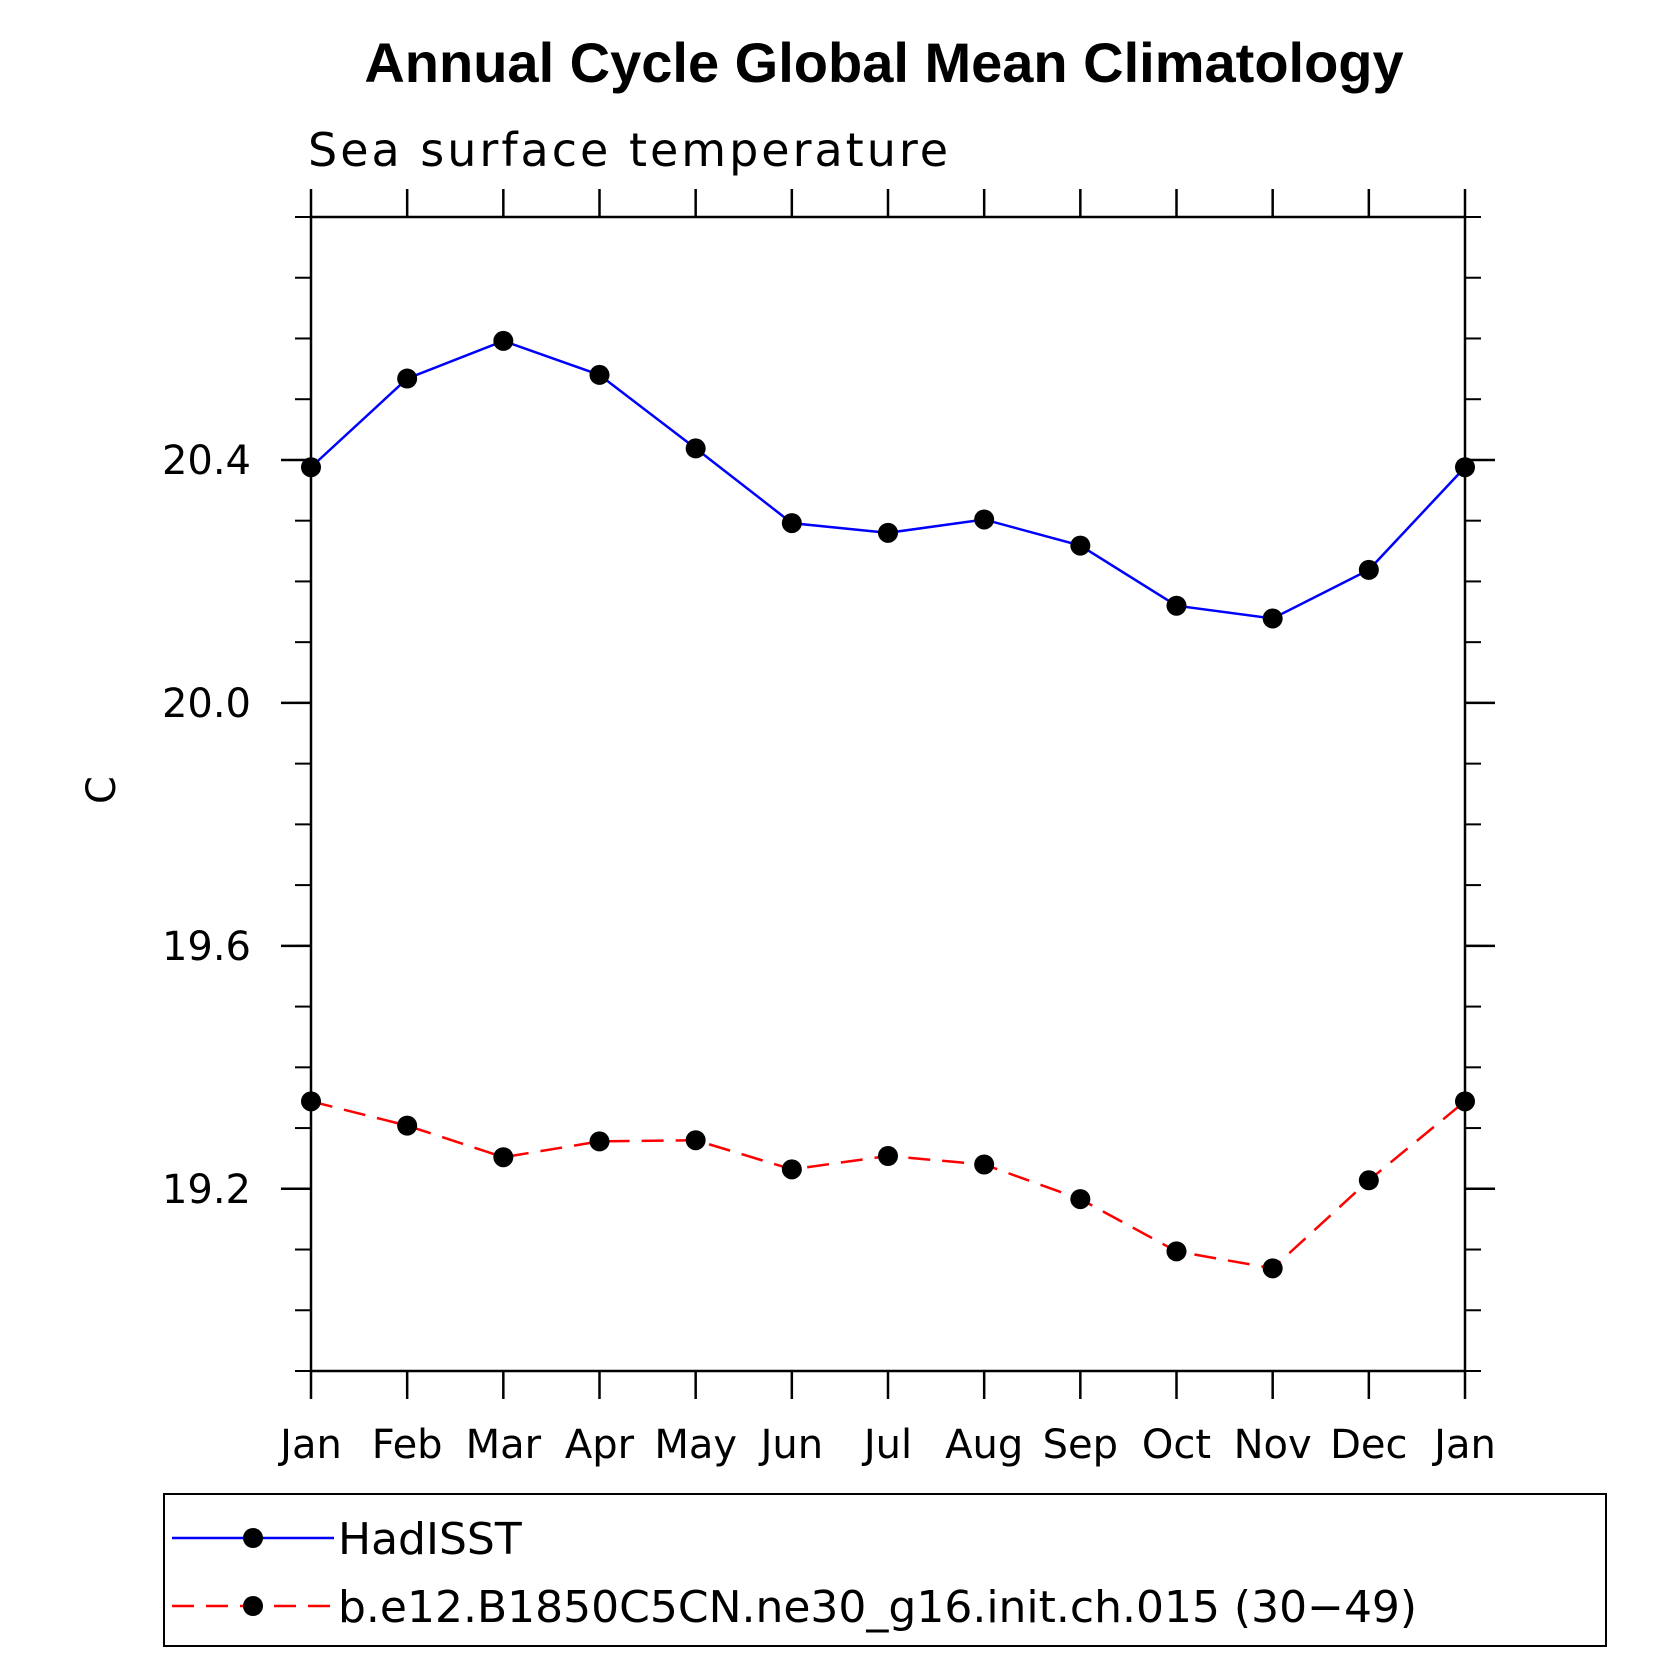  Describe the element at coordinates (253, 1606) in the screenshot. I see `legend-marker-model` at that location.